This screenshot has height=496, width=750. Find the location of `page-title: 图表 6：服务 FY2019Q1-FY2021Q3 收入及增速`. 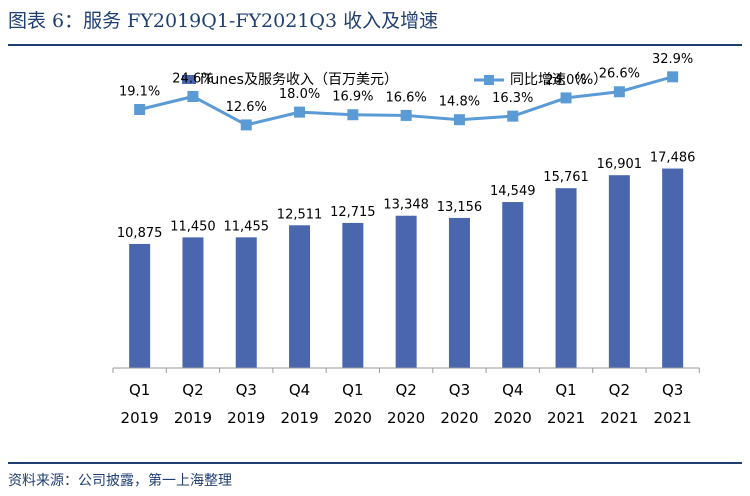

page-title: 图表 6：服务 FY2019Q1-FY2021Q3 收入及增速 is located at coordinates (223, 21).